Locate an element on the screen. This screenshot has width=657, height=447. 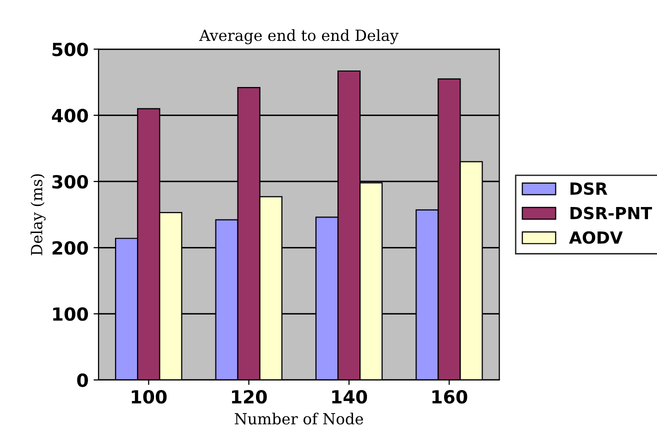
y-tick-label: 400 is located at coordinates (70, 115).